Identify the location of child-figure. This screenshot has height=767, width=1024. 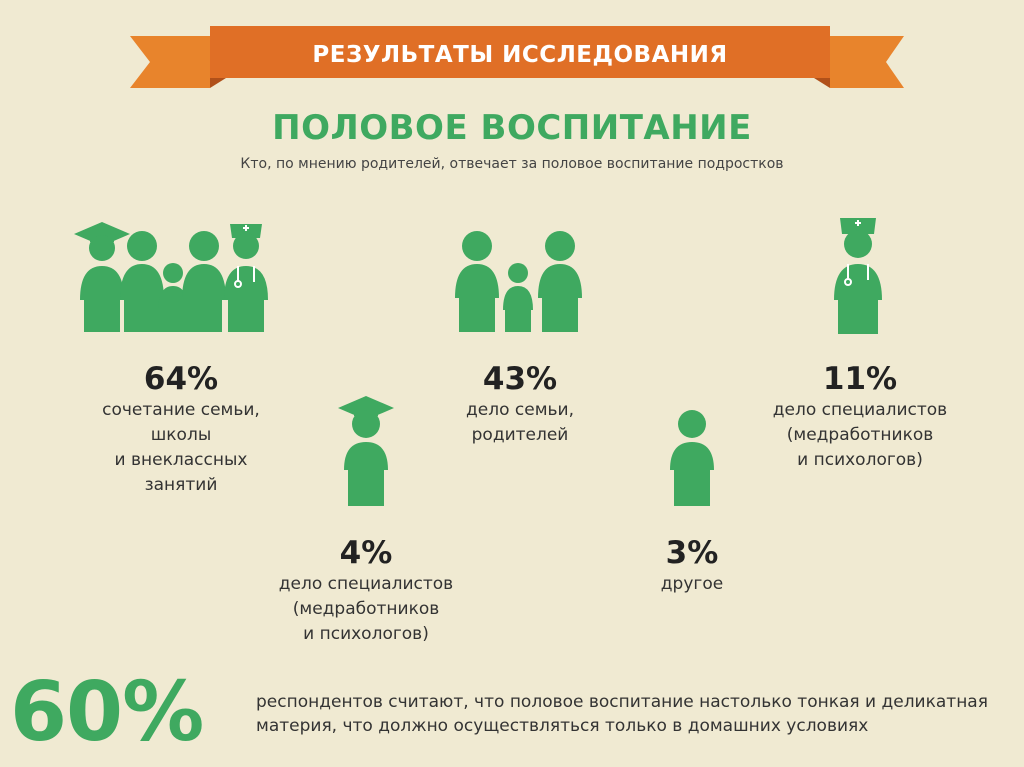
(173, 297).